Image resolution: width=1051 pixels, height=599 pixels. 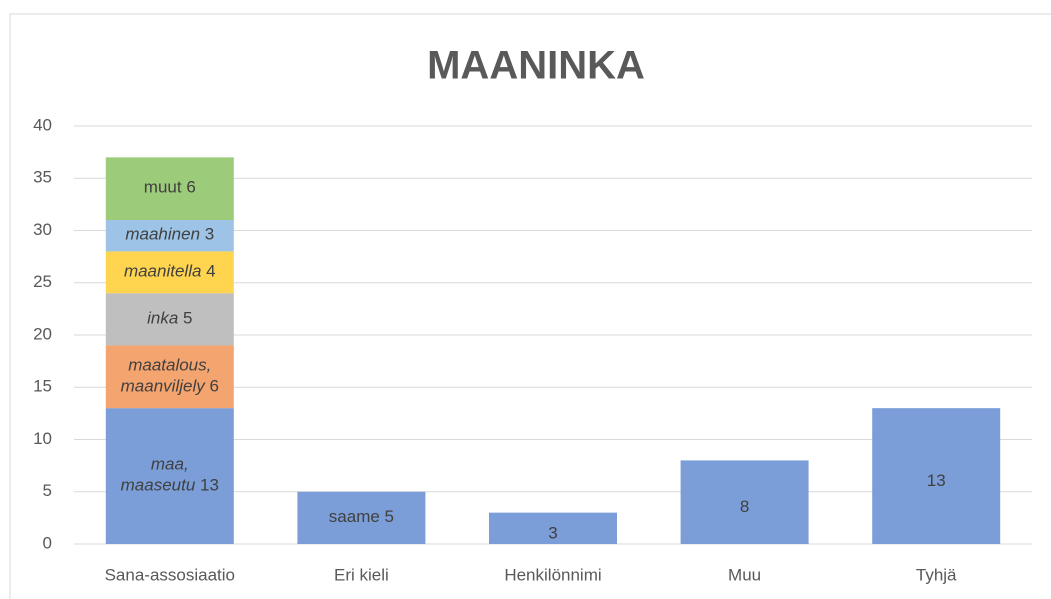 What do you see at coordinates (164, 386) in the screenshot?
I see `data-label-text: maanviljely` at bounding box center [164, 386].